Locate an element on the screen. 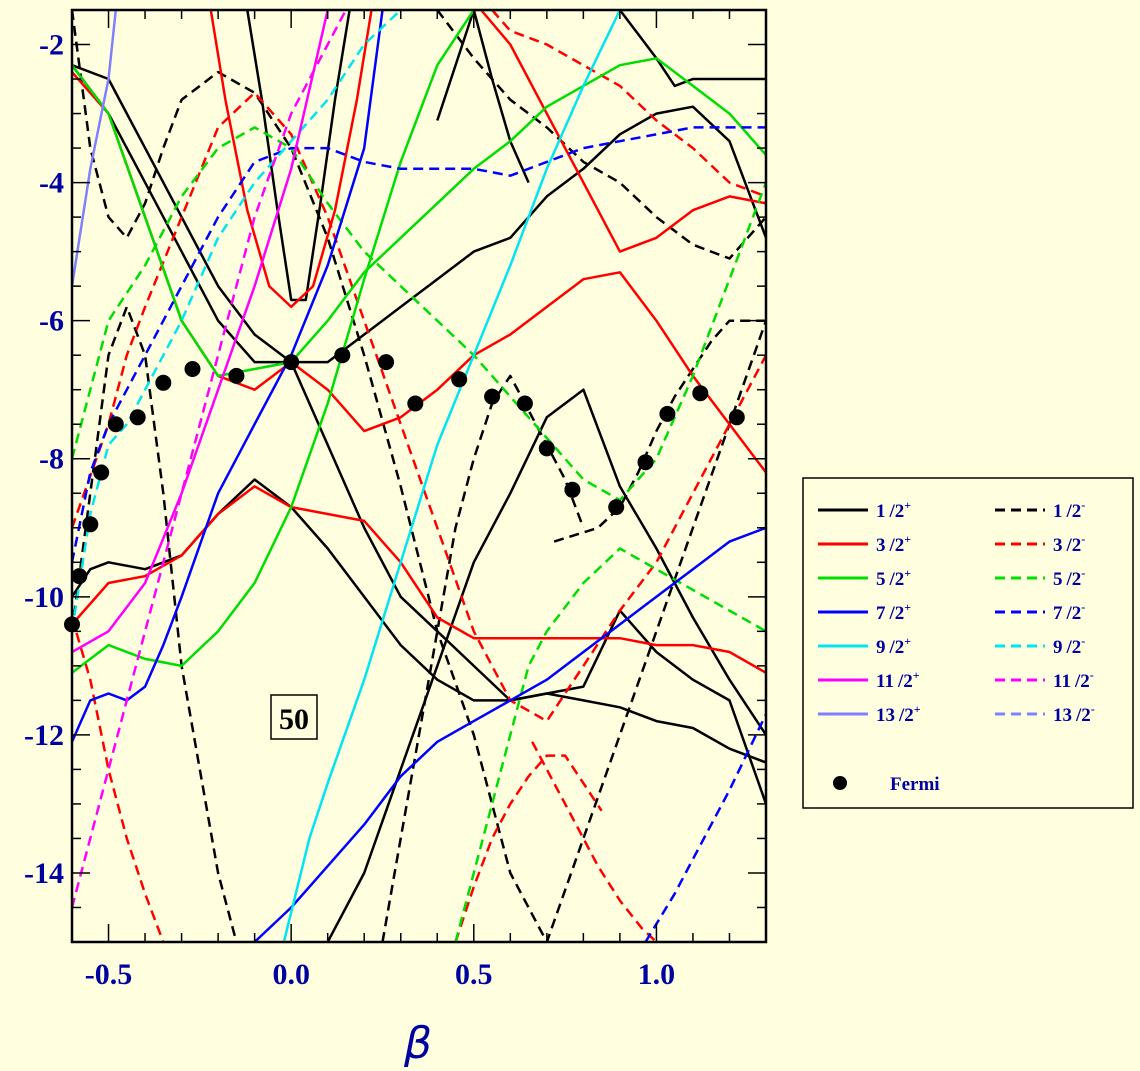 The width and height of the screenshot is (1140, 1071). x-tick-label-0: -0.5 is located at coordinates (109, 974).